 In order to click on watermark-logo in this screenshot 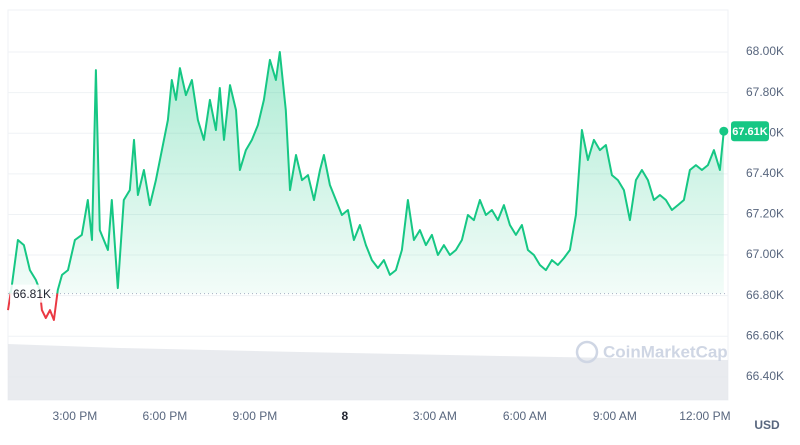, I will do `click(587, 352)`.